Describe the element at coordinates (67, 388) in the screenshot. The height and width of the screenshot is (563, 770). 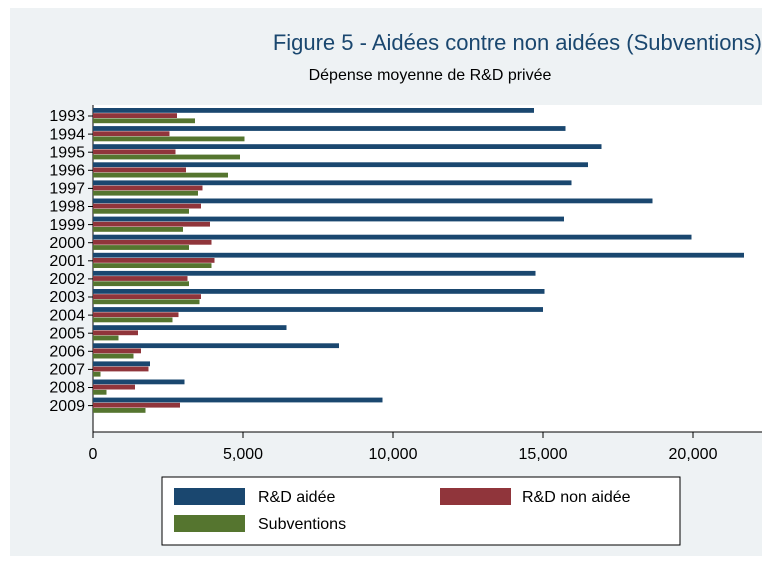
I see `y-tick-label: 2008` at that location.